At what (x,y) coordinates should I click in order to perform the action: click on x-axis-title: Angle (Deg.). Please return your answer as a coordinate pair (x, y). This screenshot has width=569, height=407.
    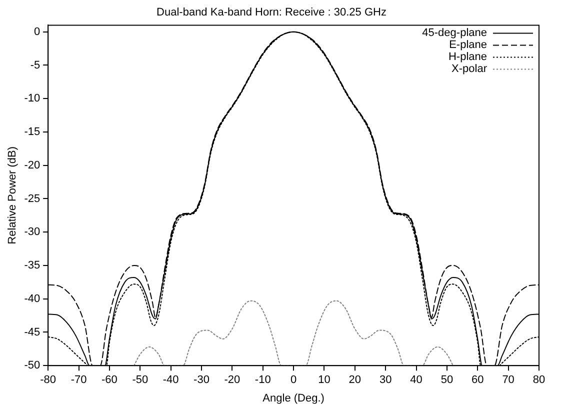
    Looking at the image, I should click on (293, 398).